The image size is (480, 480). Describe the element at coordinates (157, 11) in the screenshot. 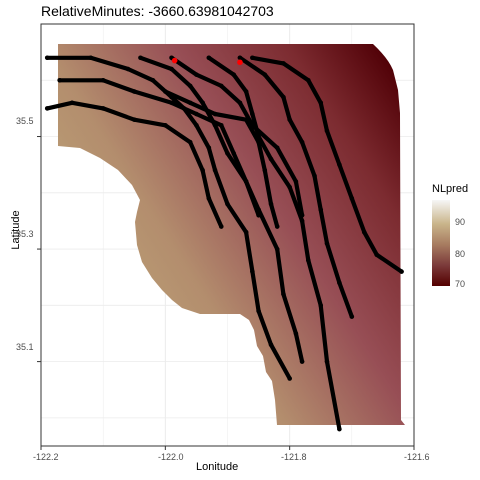

I see `chart-title: RelativeMinutes: -3660.63981042703` at that location.